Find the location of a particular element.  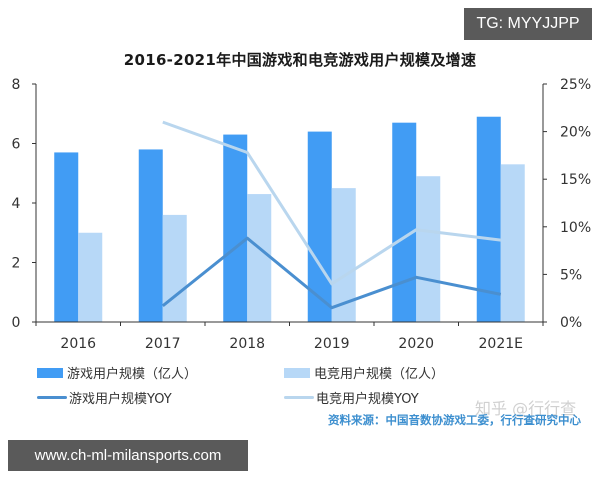

overlay-tag-top: TG: MYYJJPP is located at coordinates (528, 24).